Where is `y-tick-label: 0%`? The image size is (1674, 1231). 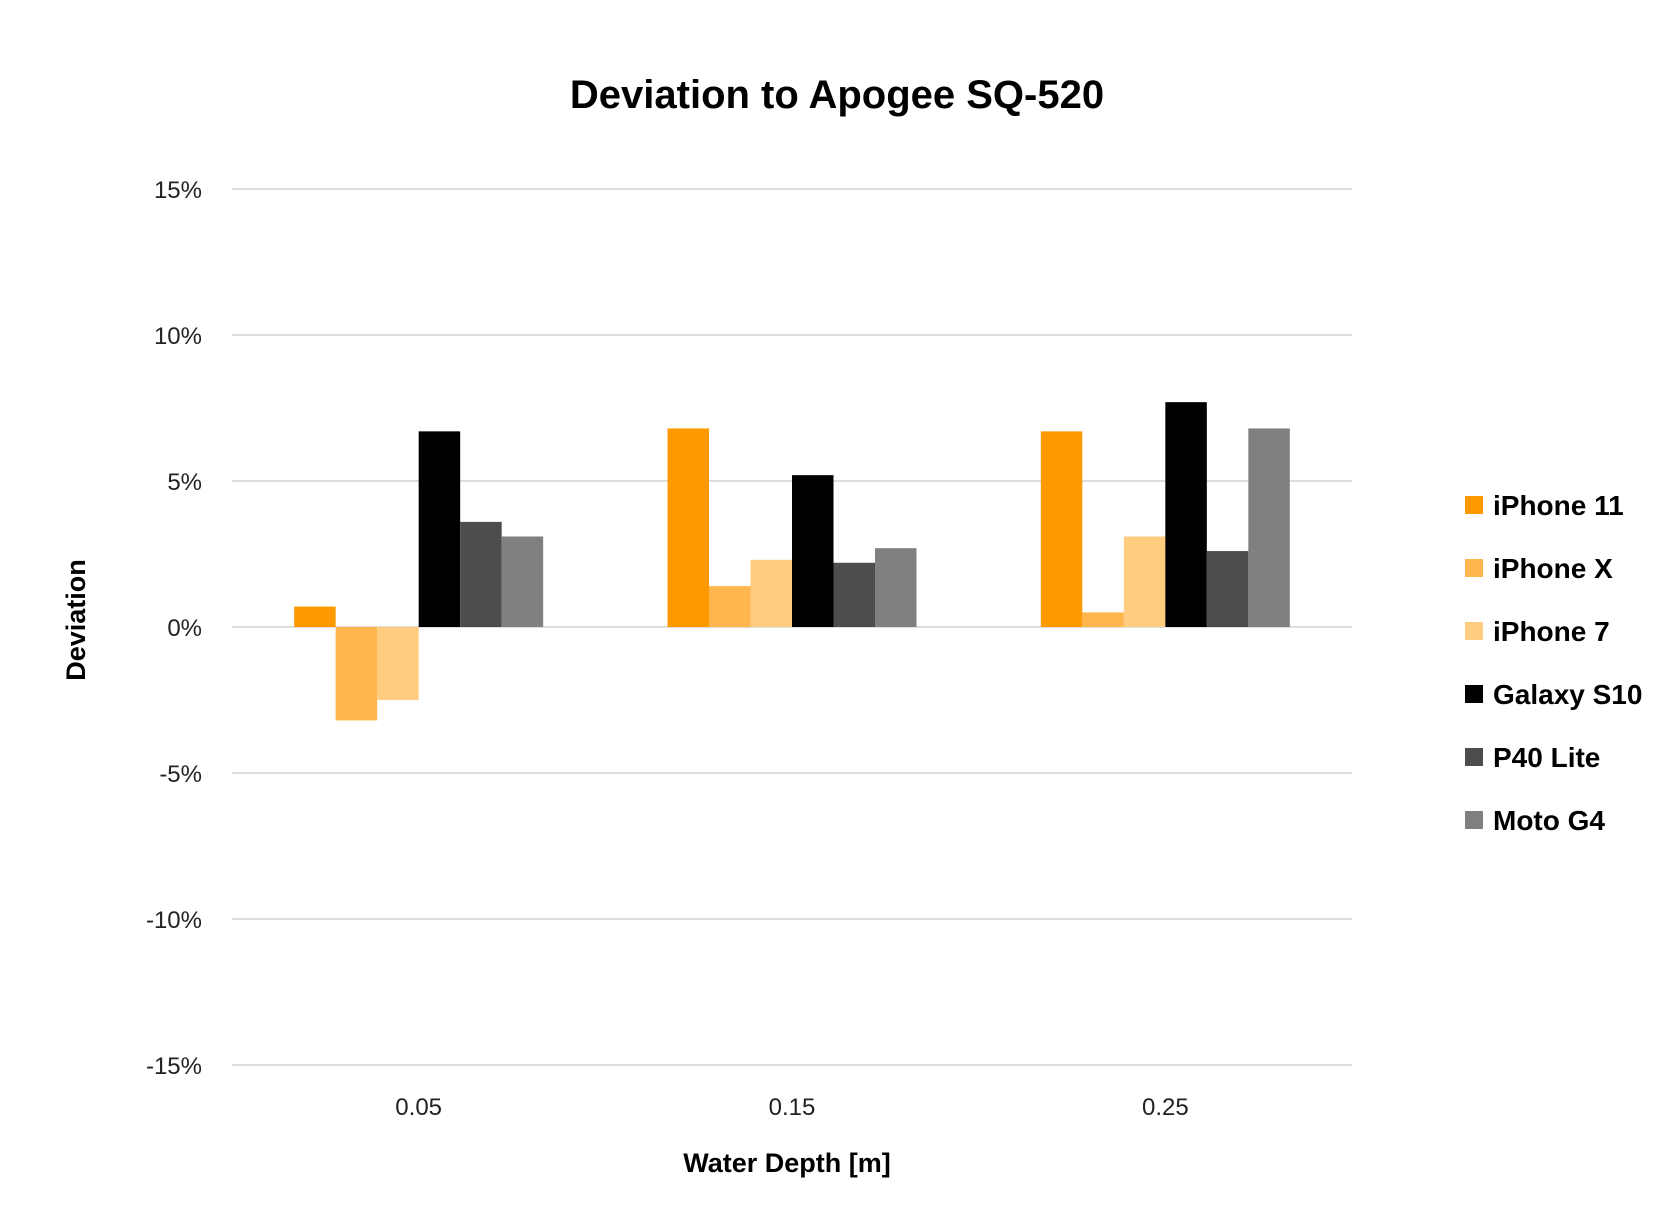 y-tick-label: 0% is located at coordinates (184, 628).